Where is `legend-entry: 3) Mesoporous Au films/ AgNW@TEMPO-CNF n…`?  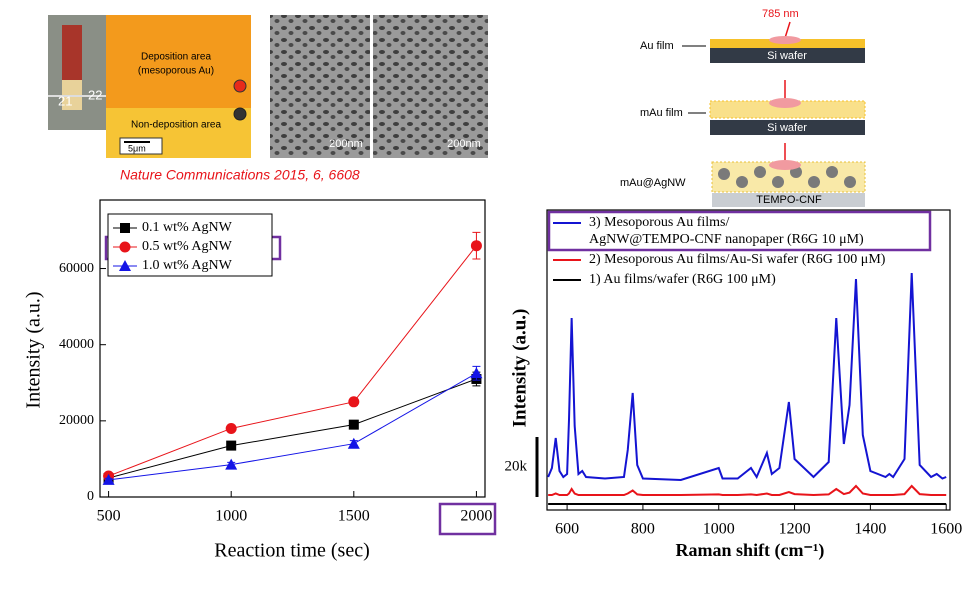 legend-entry: 3) Mesoporous Au films/ AgNW@TEMPO-CNF n… is located at coordinates (743, 231).